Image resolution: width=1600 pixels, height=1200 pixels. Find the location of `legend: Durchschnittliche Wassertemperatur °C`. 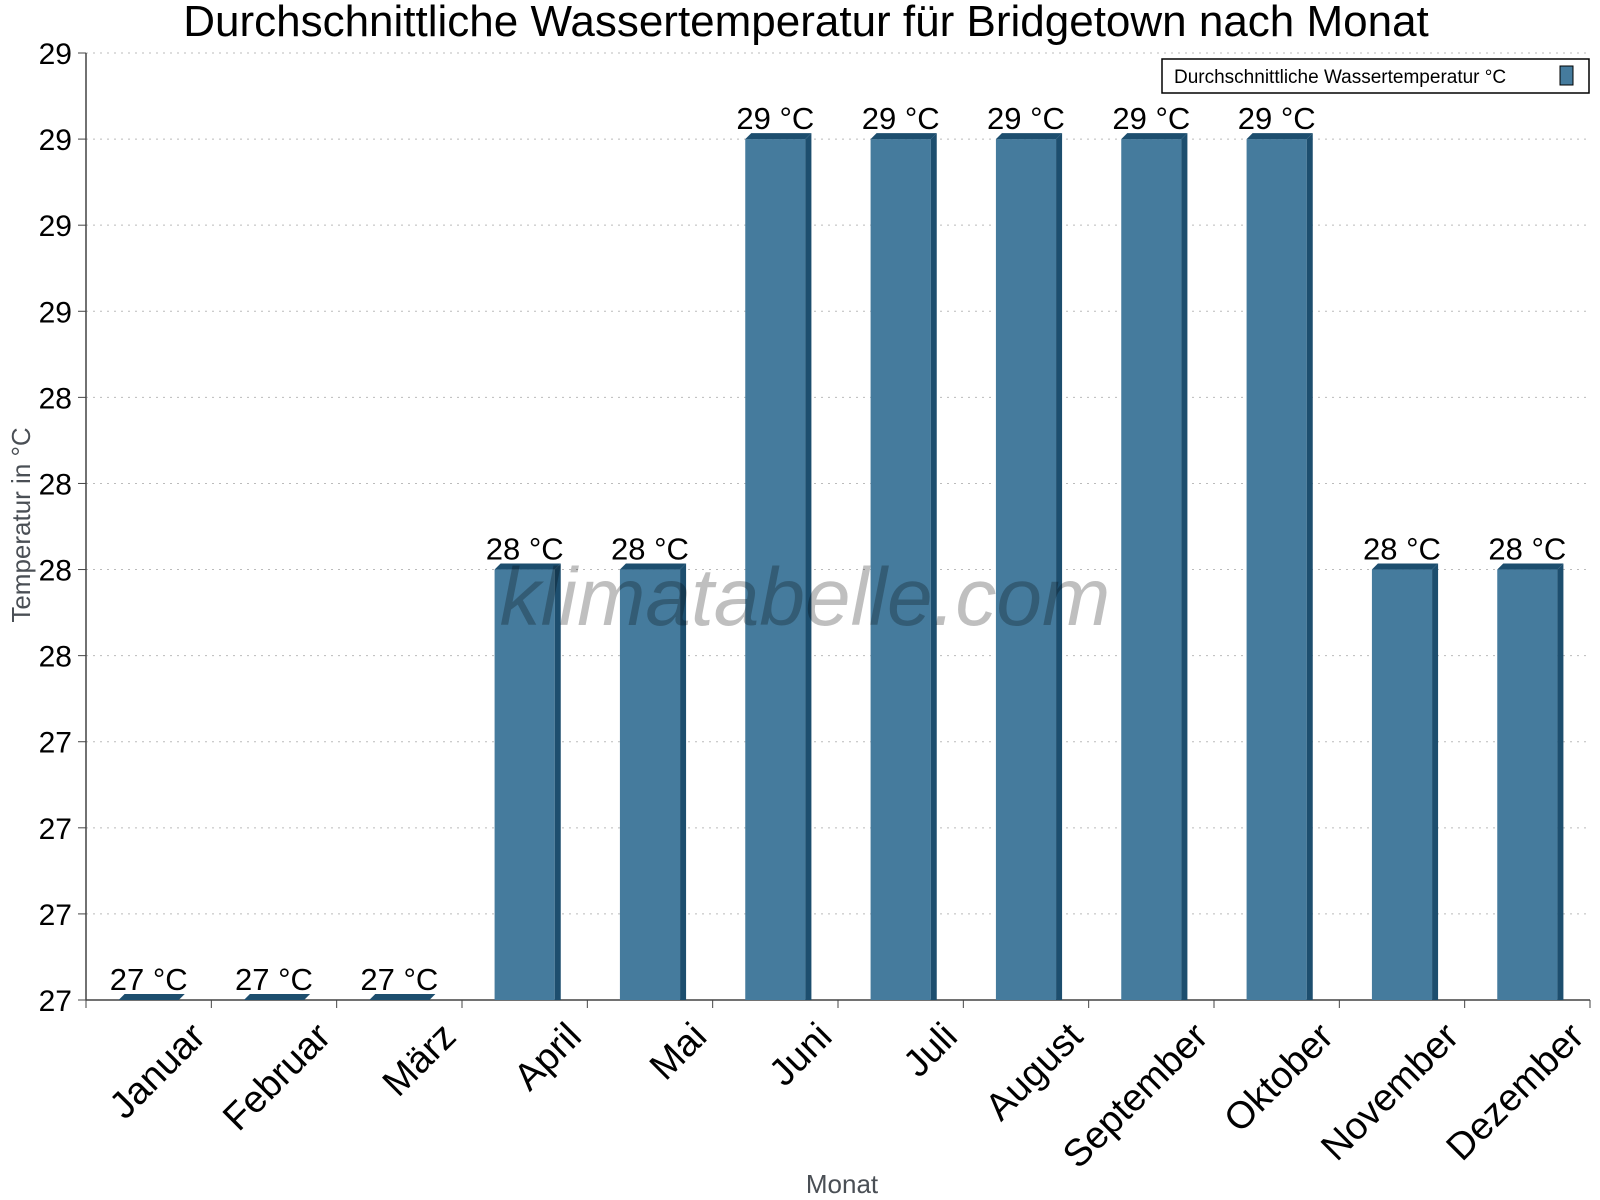

legend: Durchschnittliche Wassertemperatur °C is located at coordinates (1375, 76).